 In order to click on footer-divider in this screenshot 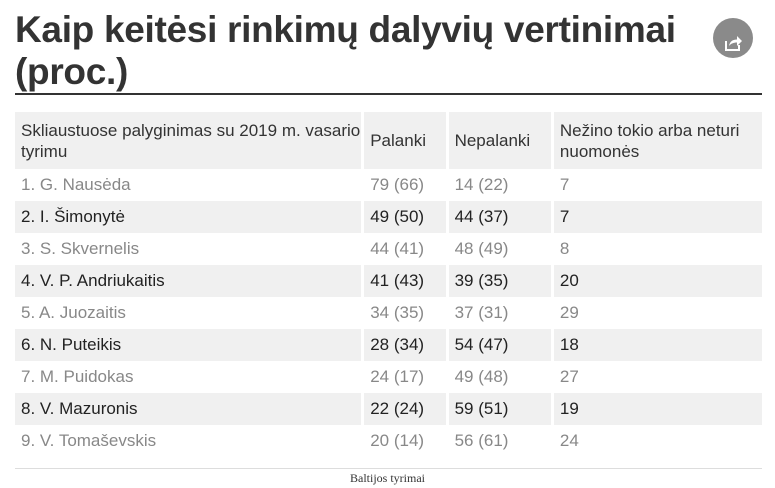, I will do `click(388, 468)`.